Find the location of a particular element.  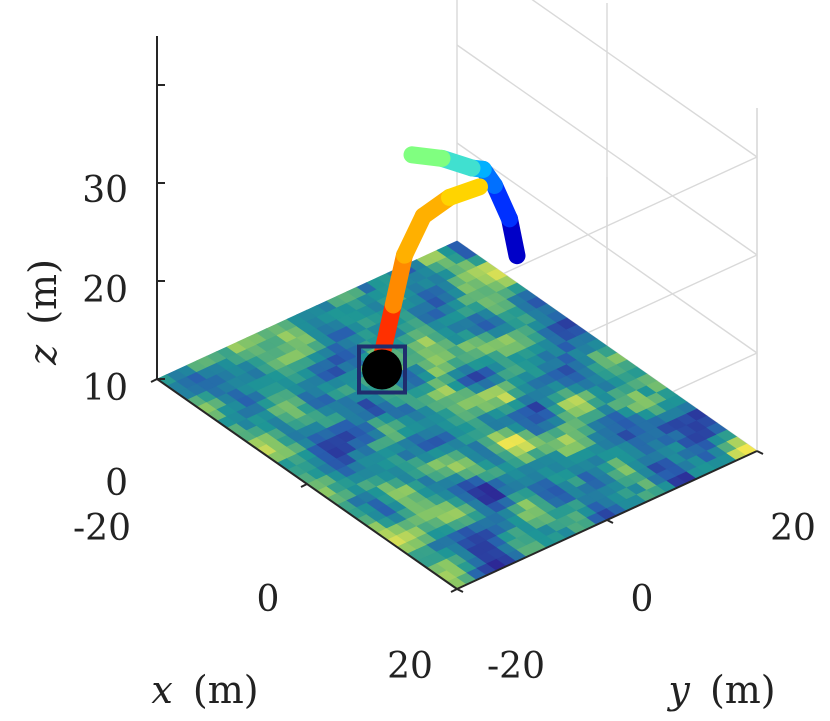

z-axis-label-var: z is located at coordinates (43, 355).